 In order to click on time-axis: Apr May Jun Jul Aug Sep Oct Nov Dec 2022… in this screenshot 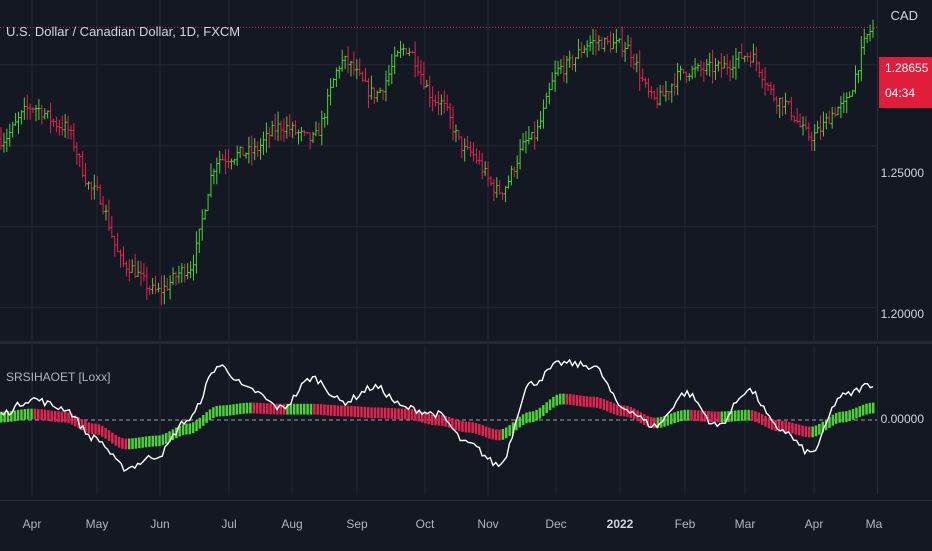, I will do `click(466, 525)`.